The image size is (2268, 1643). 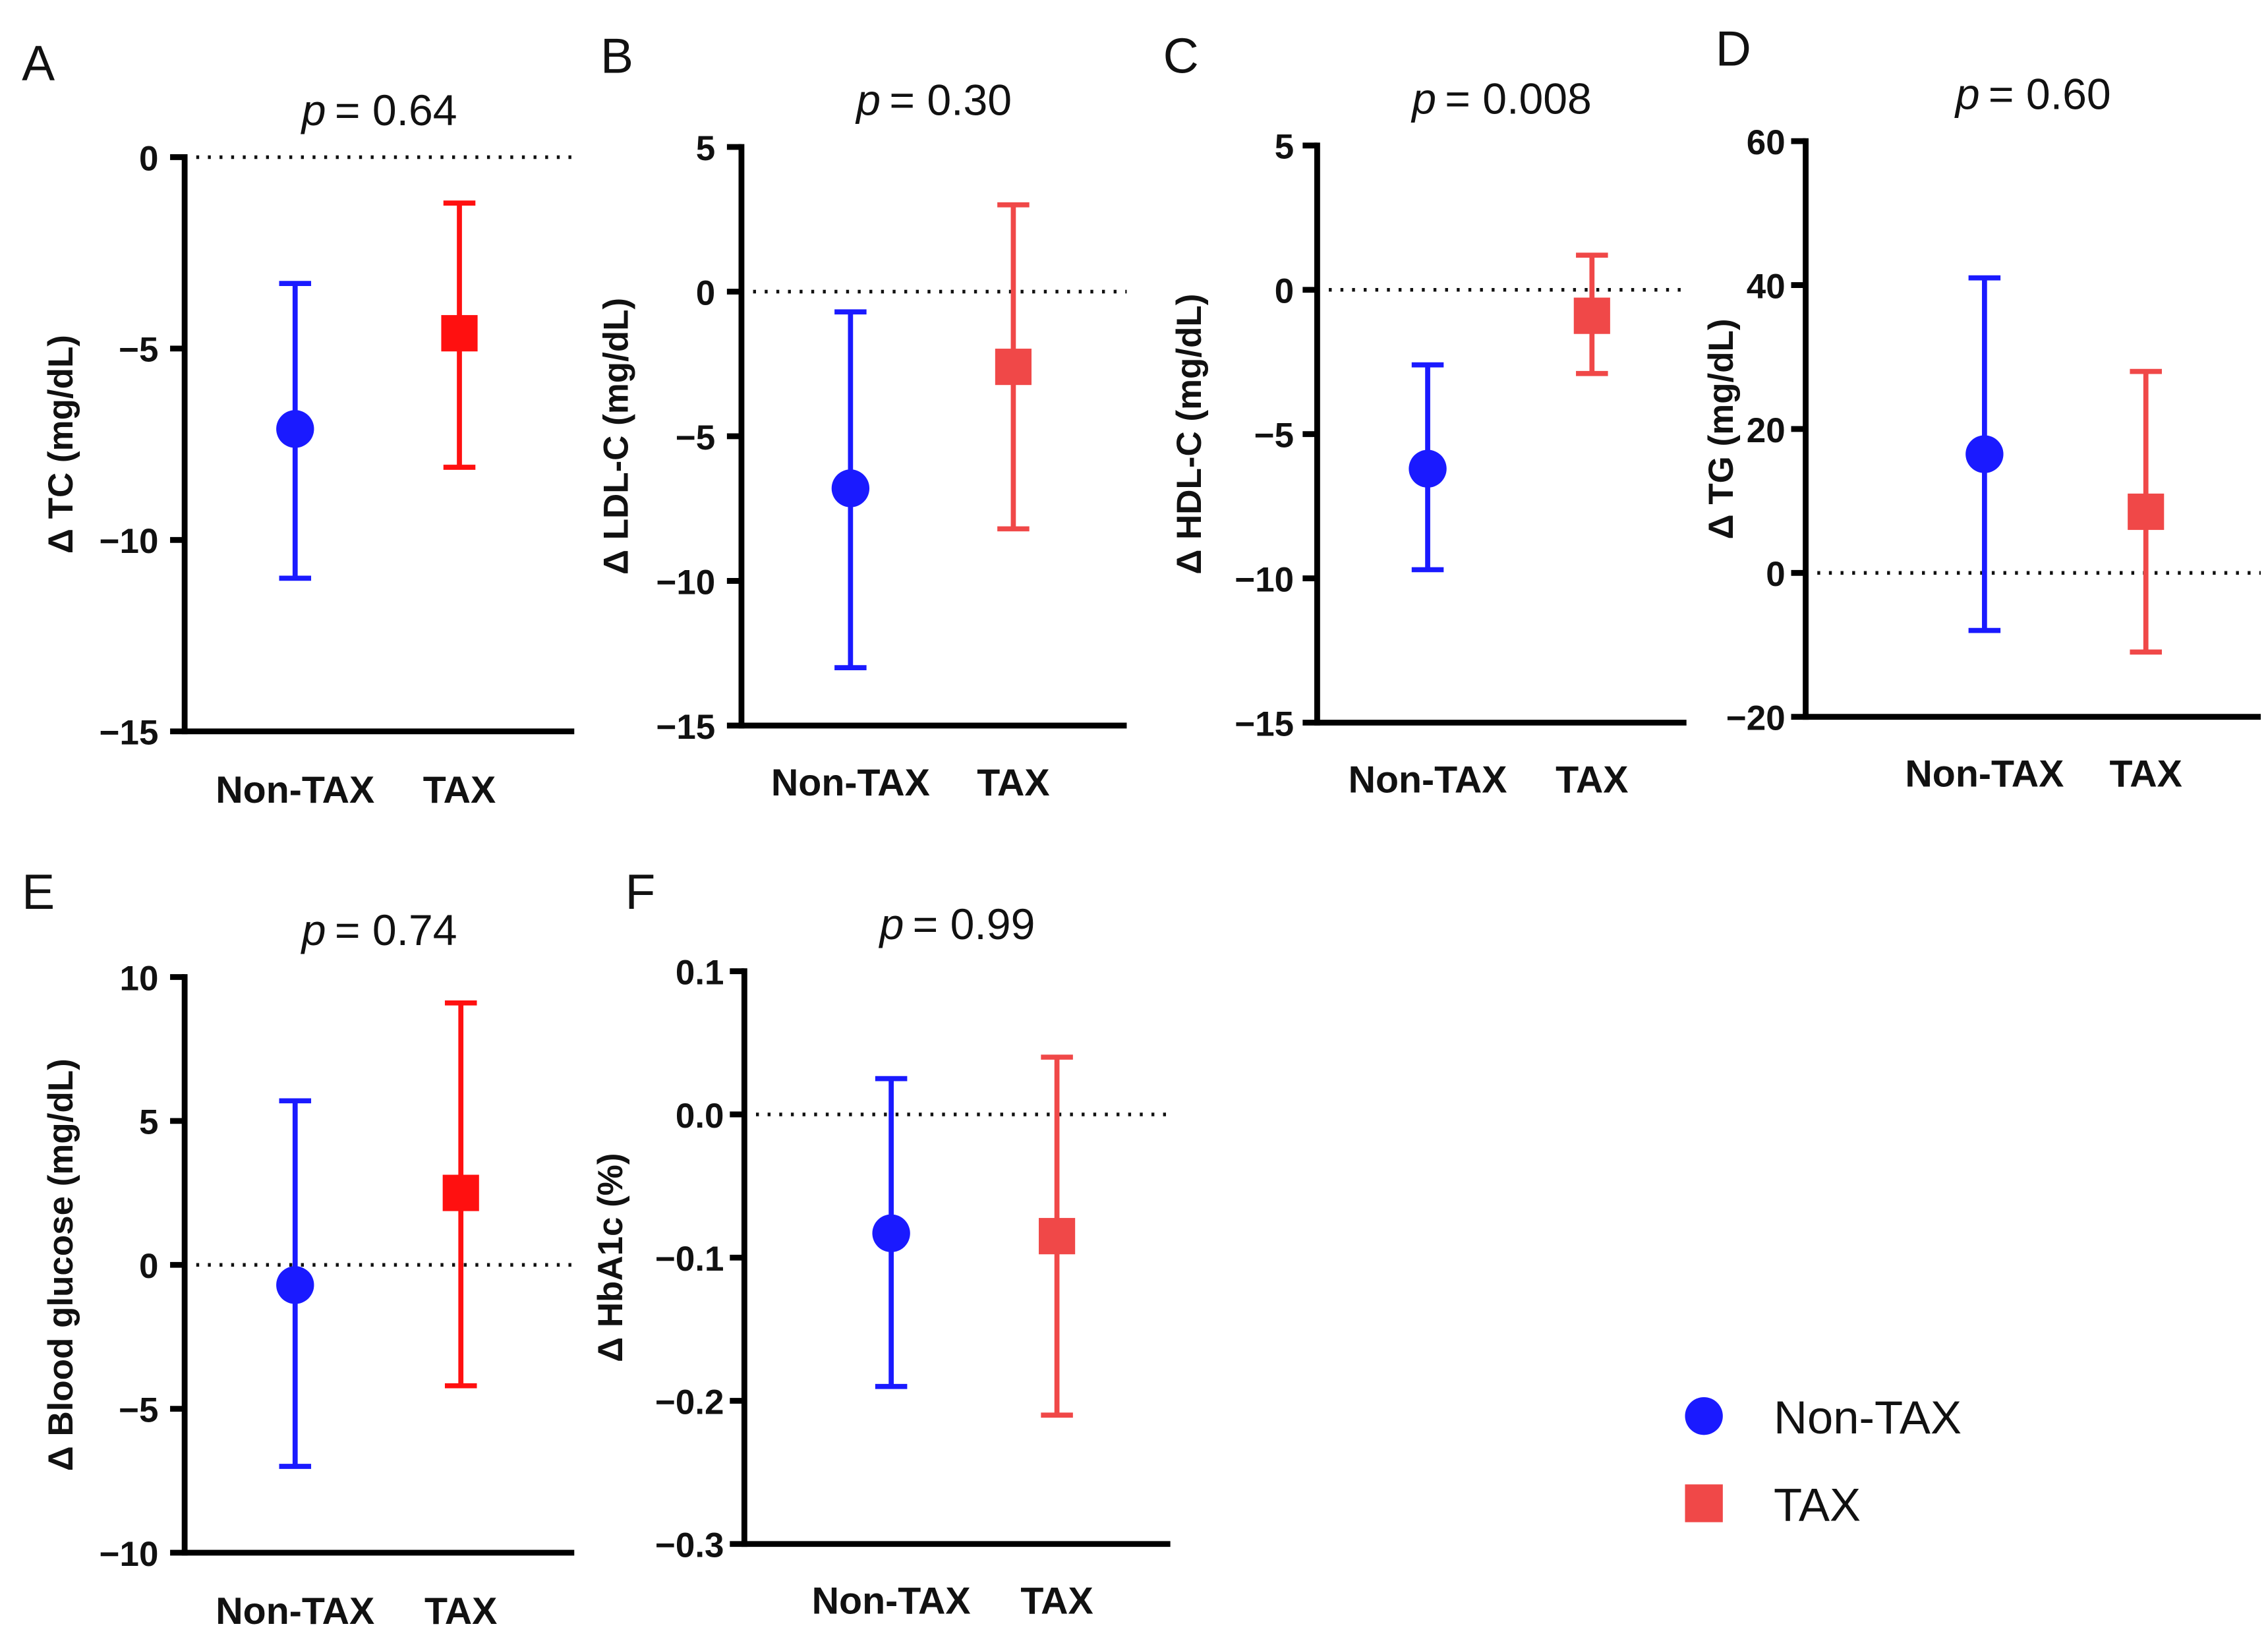 What do you see at coordinates (2050, 95) in the screenshot?
I see `p-value: = 0.60` at bounding box center [2050, 95].